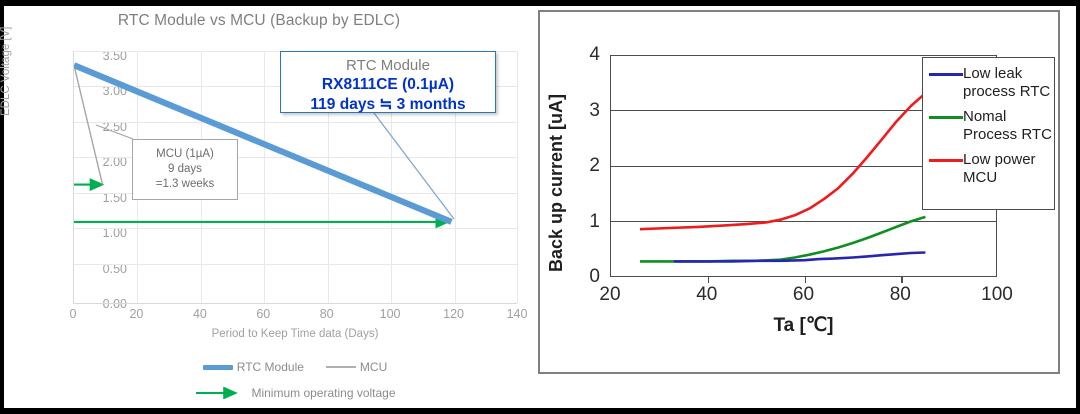 This screenshot has height=414, width=1080. Describe the element at coordinates (999, 159) in the screenshot. I see `right-legend-label-low-power-mcu-l1: Low power` at that location.